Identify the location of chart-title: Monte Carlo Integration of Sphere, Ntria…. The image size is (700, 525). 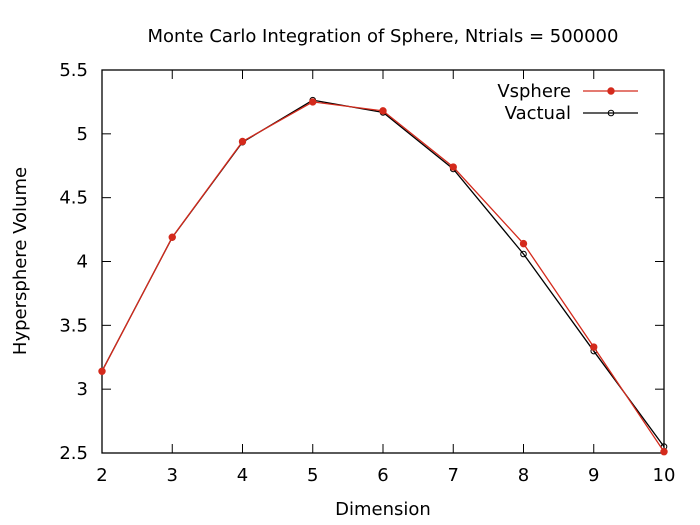
(383, 36).